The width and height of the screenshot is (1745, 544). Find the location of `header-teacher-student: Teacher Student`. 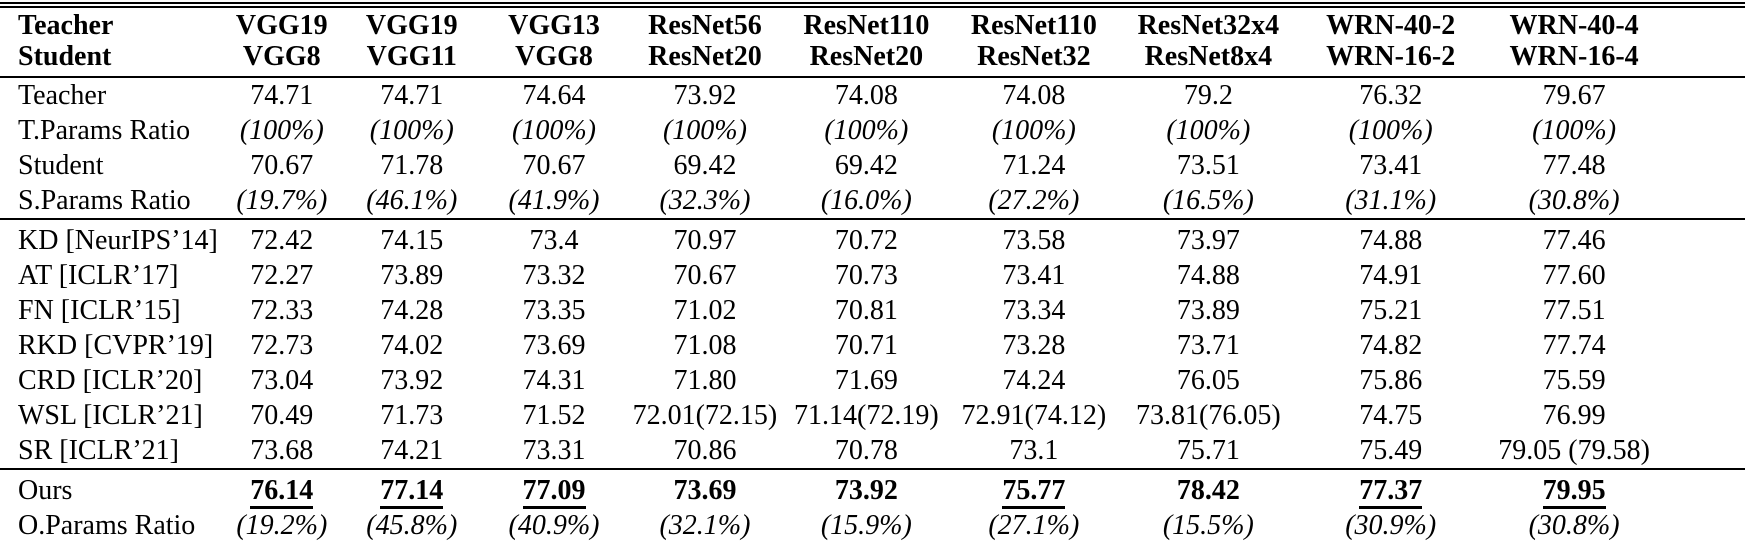

header-teacher-student: Teacher Student is located at coordinates (111, 43).